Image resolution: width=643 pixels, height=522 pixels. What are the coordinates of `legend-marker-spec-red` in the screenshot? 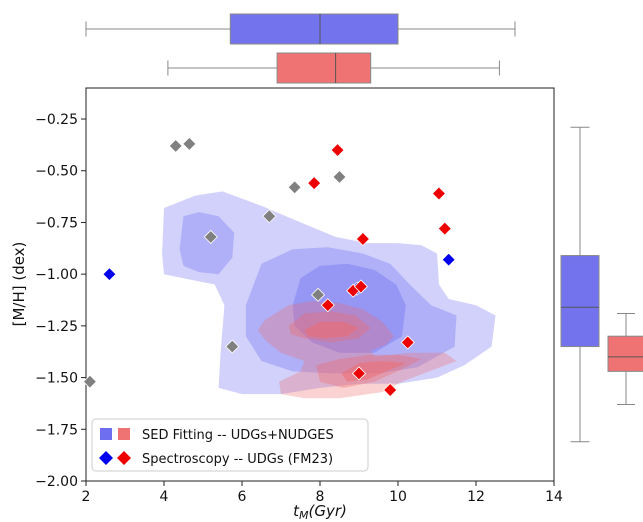 It's located at (124, 458).